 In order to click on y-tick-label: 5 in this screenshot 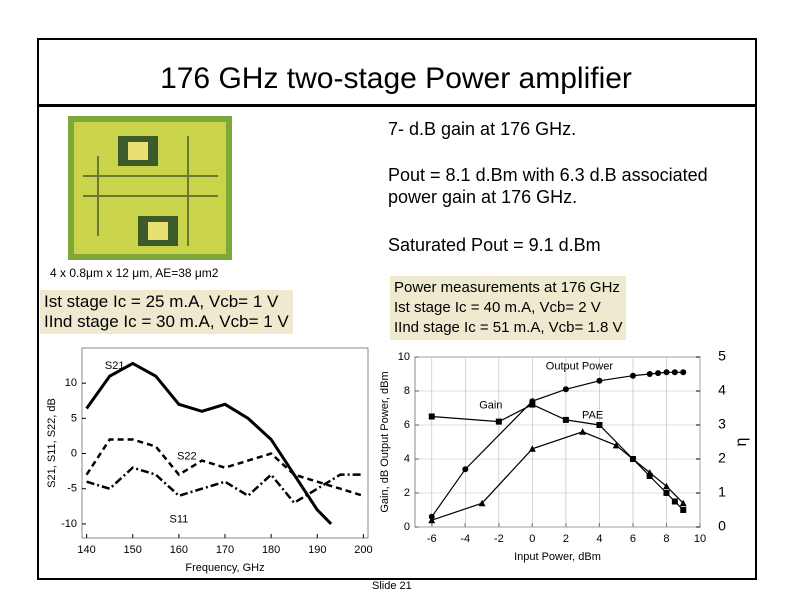, I will do `click(74, 418)`.